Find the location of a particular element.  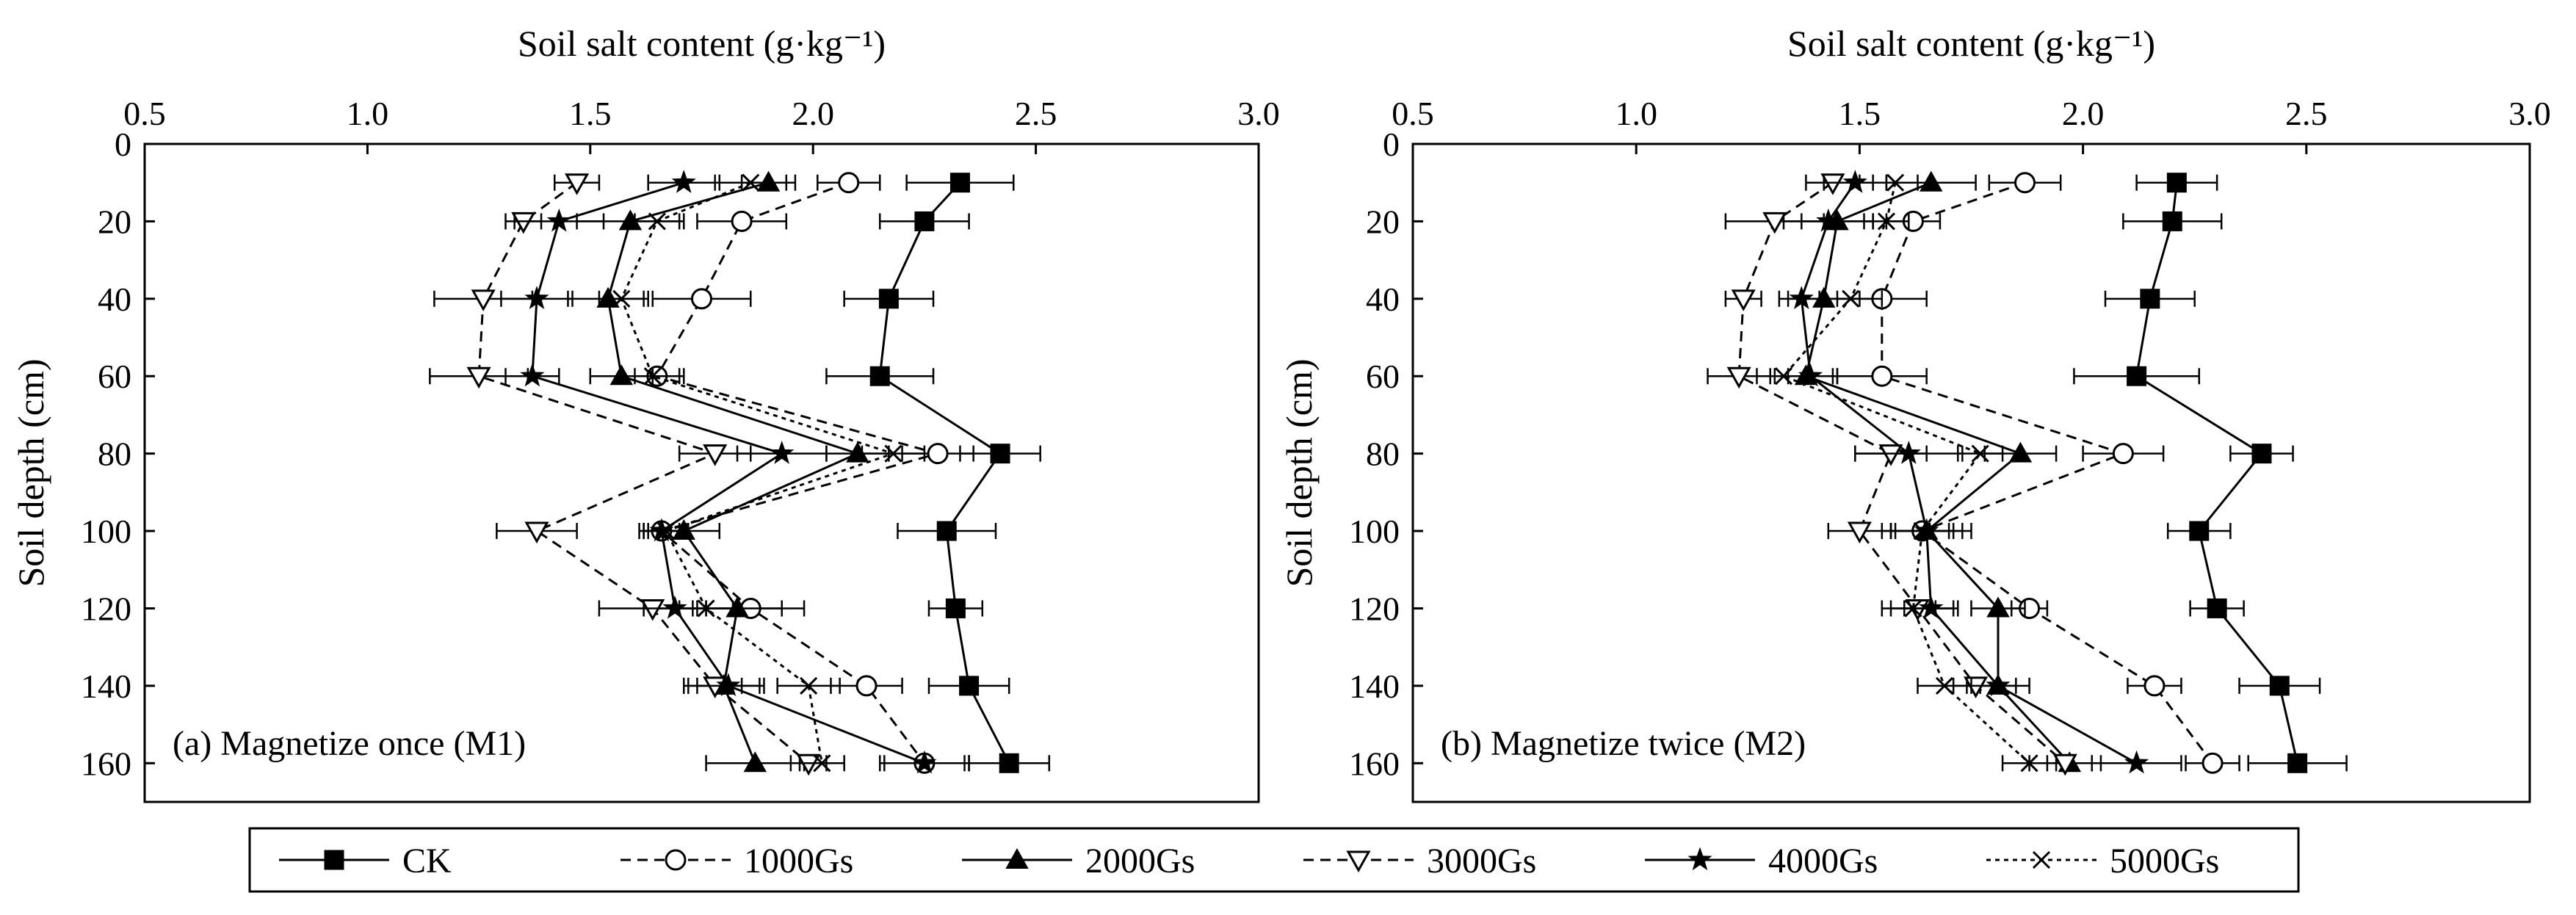

series-ck is located at coordinates (938, 473).